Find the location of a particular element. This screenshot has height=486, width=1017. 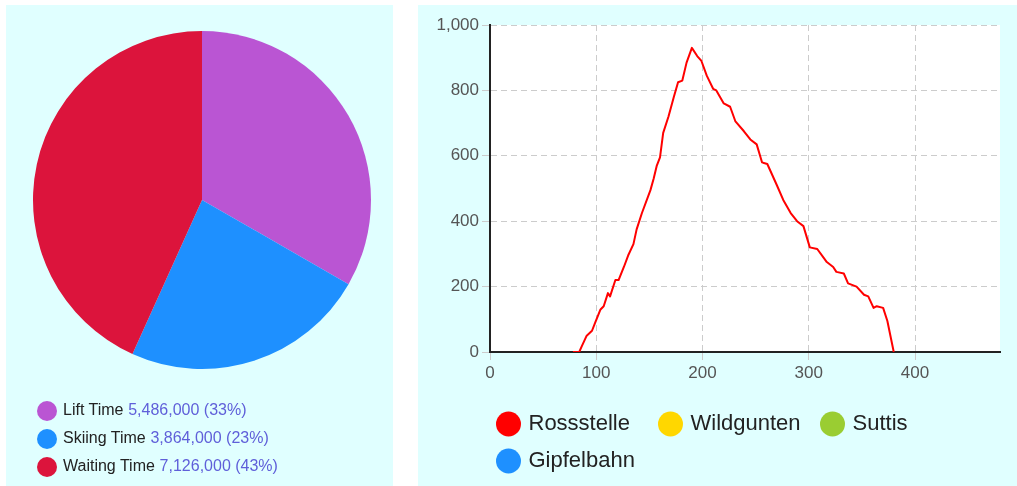

x-tick-label: 300 is located at coordinates (808, 372).